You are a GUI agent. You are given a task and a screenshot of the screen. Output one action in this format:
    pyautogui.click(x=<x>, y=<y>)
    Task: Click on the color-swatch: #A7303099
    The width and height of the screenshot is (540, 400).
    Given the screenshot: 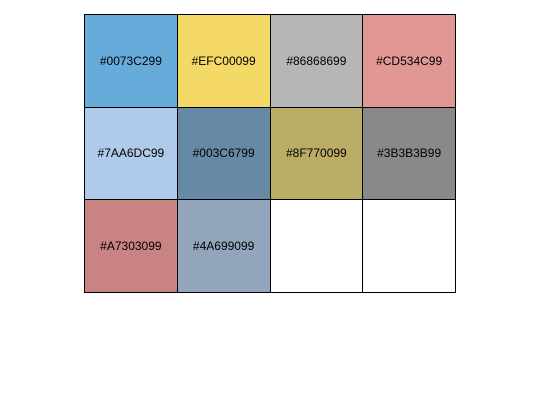 What is the action you would take?
    pyautogui.click(x=131, y=246)
    